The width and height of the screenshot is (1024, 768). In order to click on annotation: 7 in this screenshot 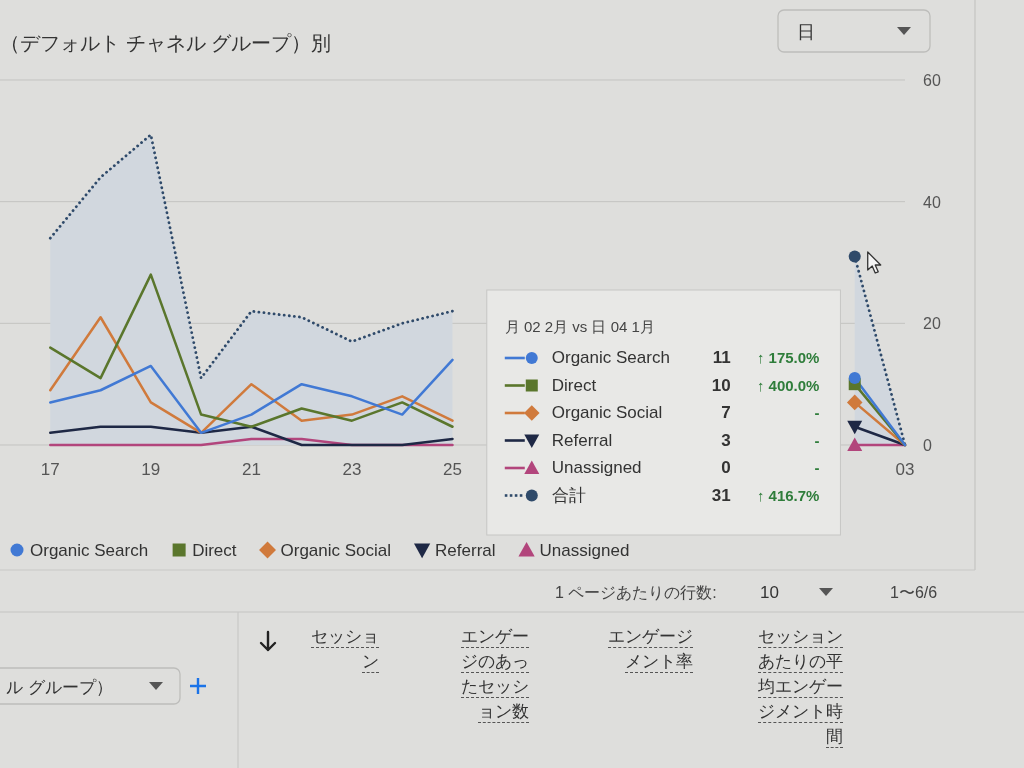, I will do `click(726, 412)`.